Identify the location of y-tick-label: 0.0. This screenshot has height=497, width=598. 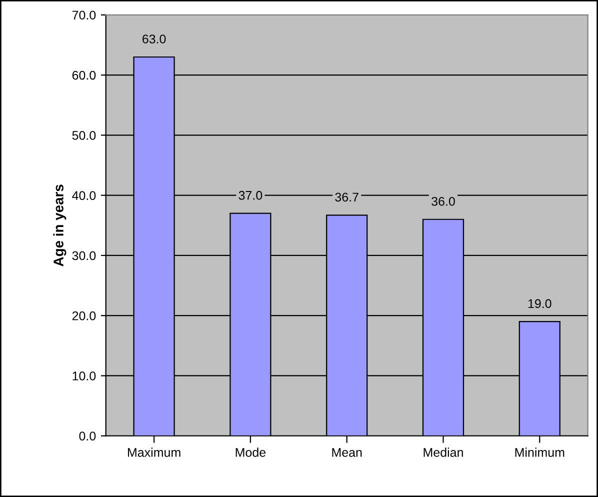
(87, 436).